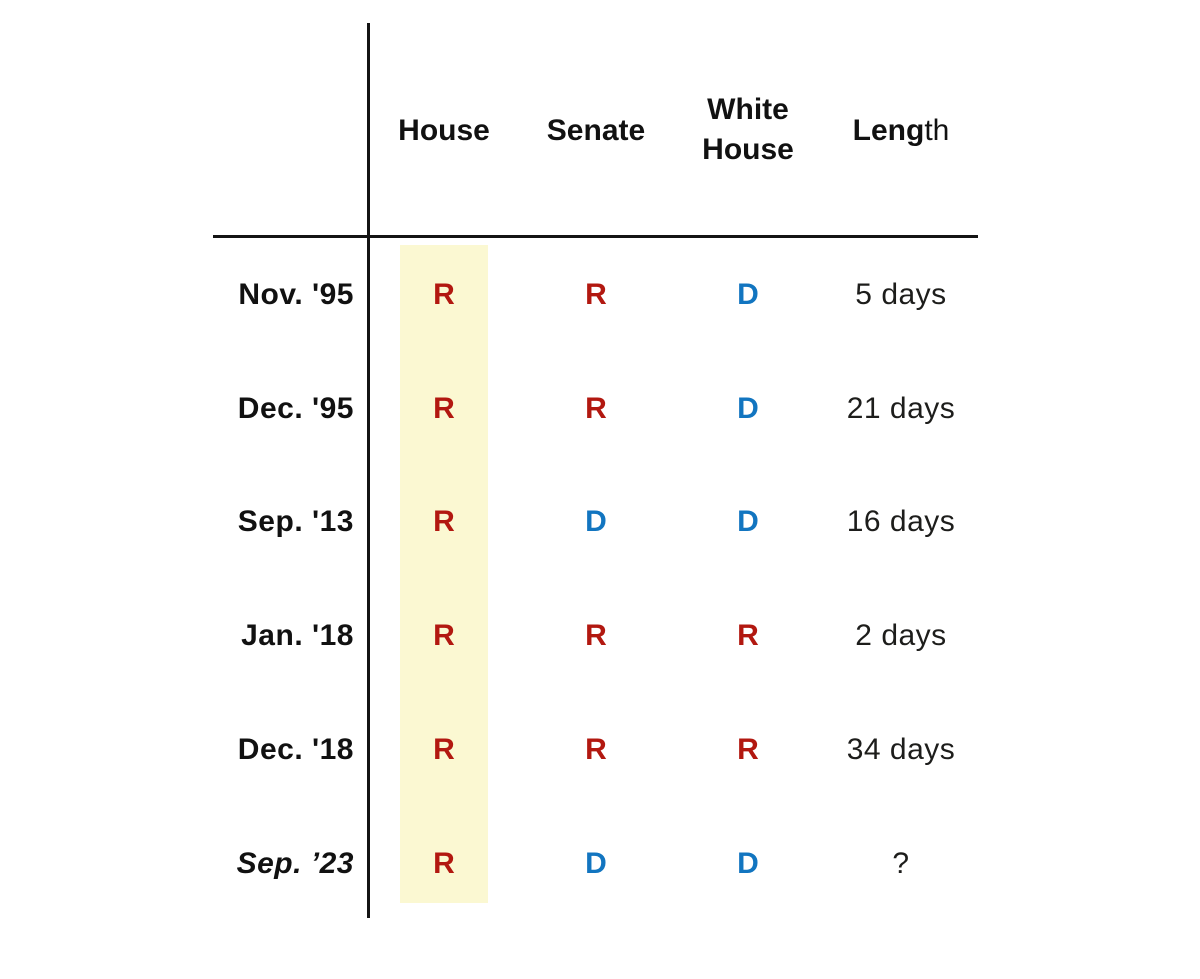  I want to click on row-date: Sep. '13, so click(295, 521).